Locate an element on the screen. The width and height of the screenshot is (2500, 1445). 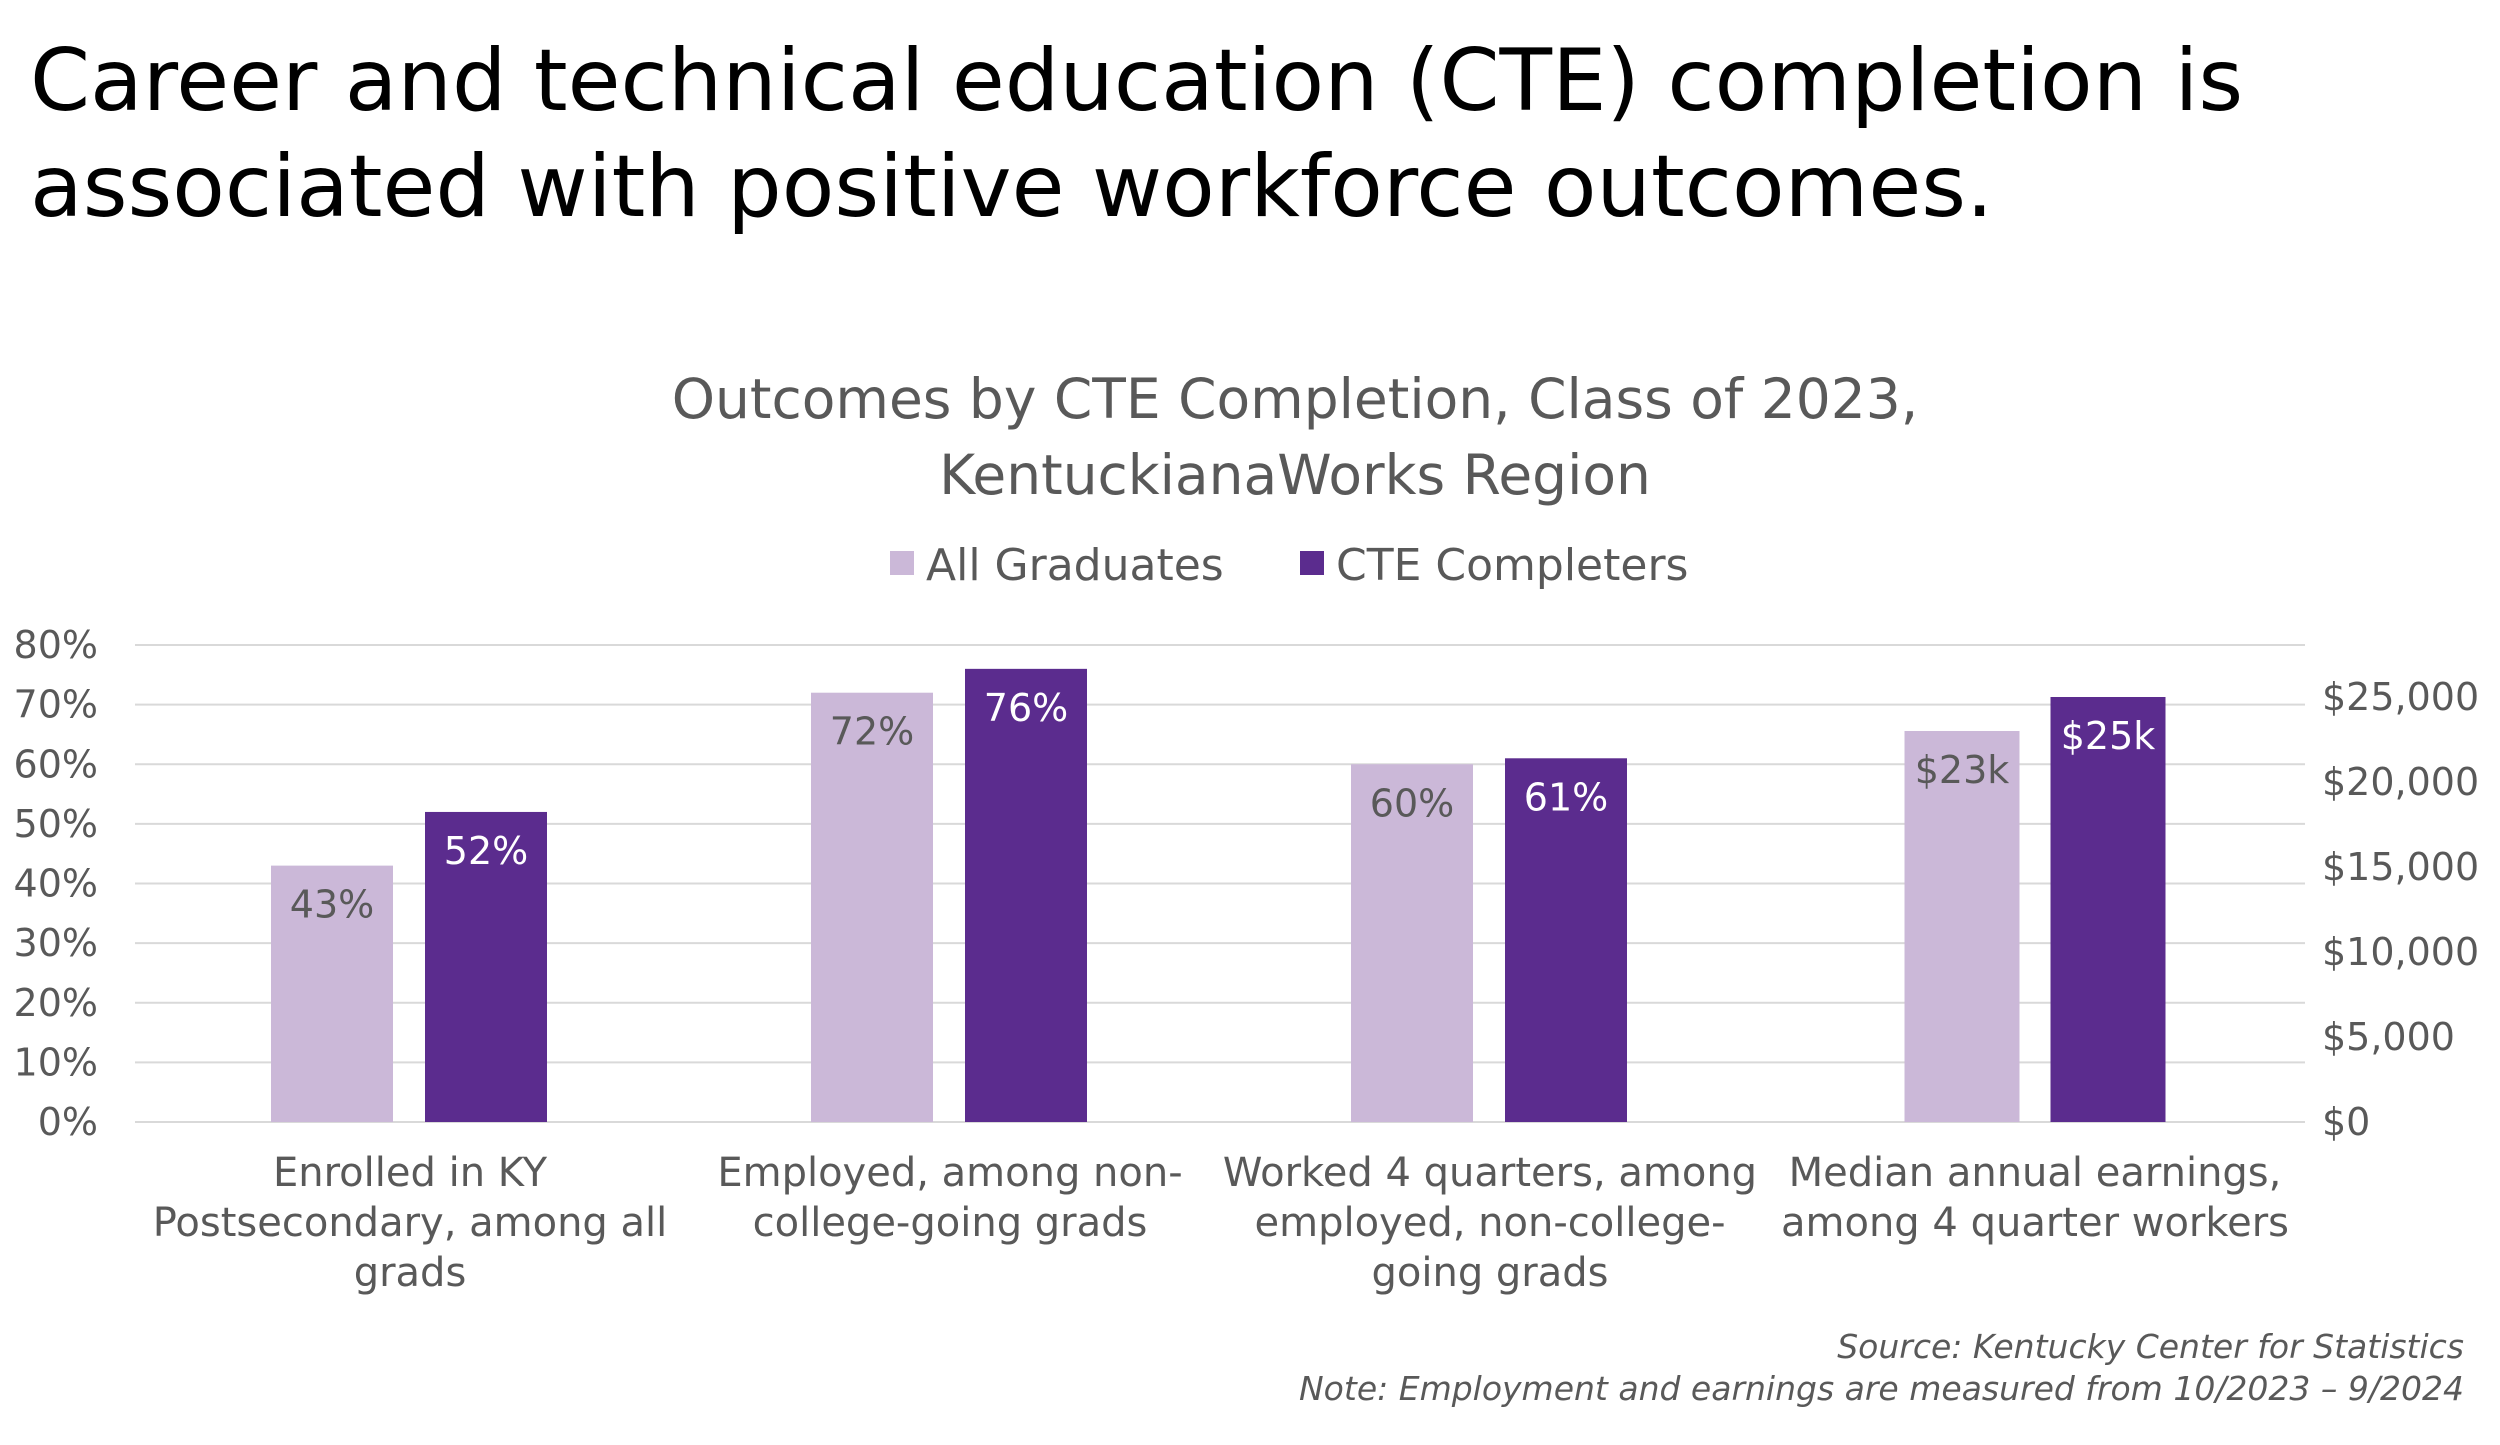
chart-title-line-2: KentuckianaWorks Region is located at coordinates (1295, 475).